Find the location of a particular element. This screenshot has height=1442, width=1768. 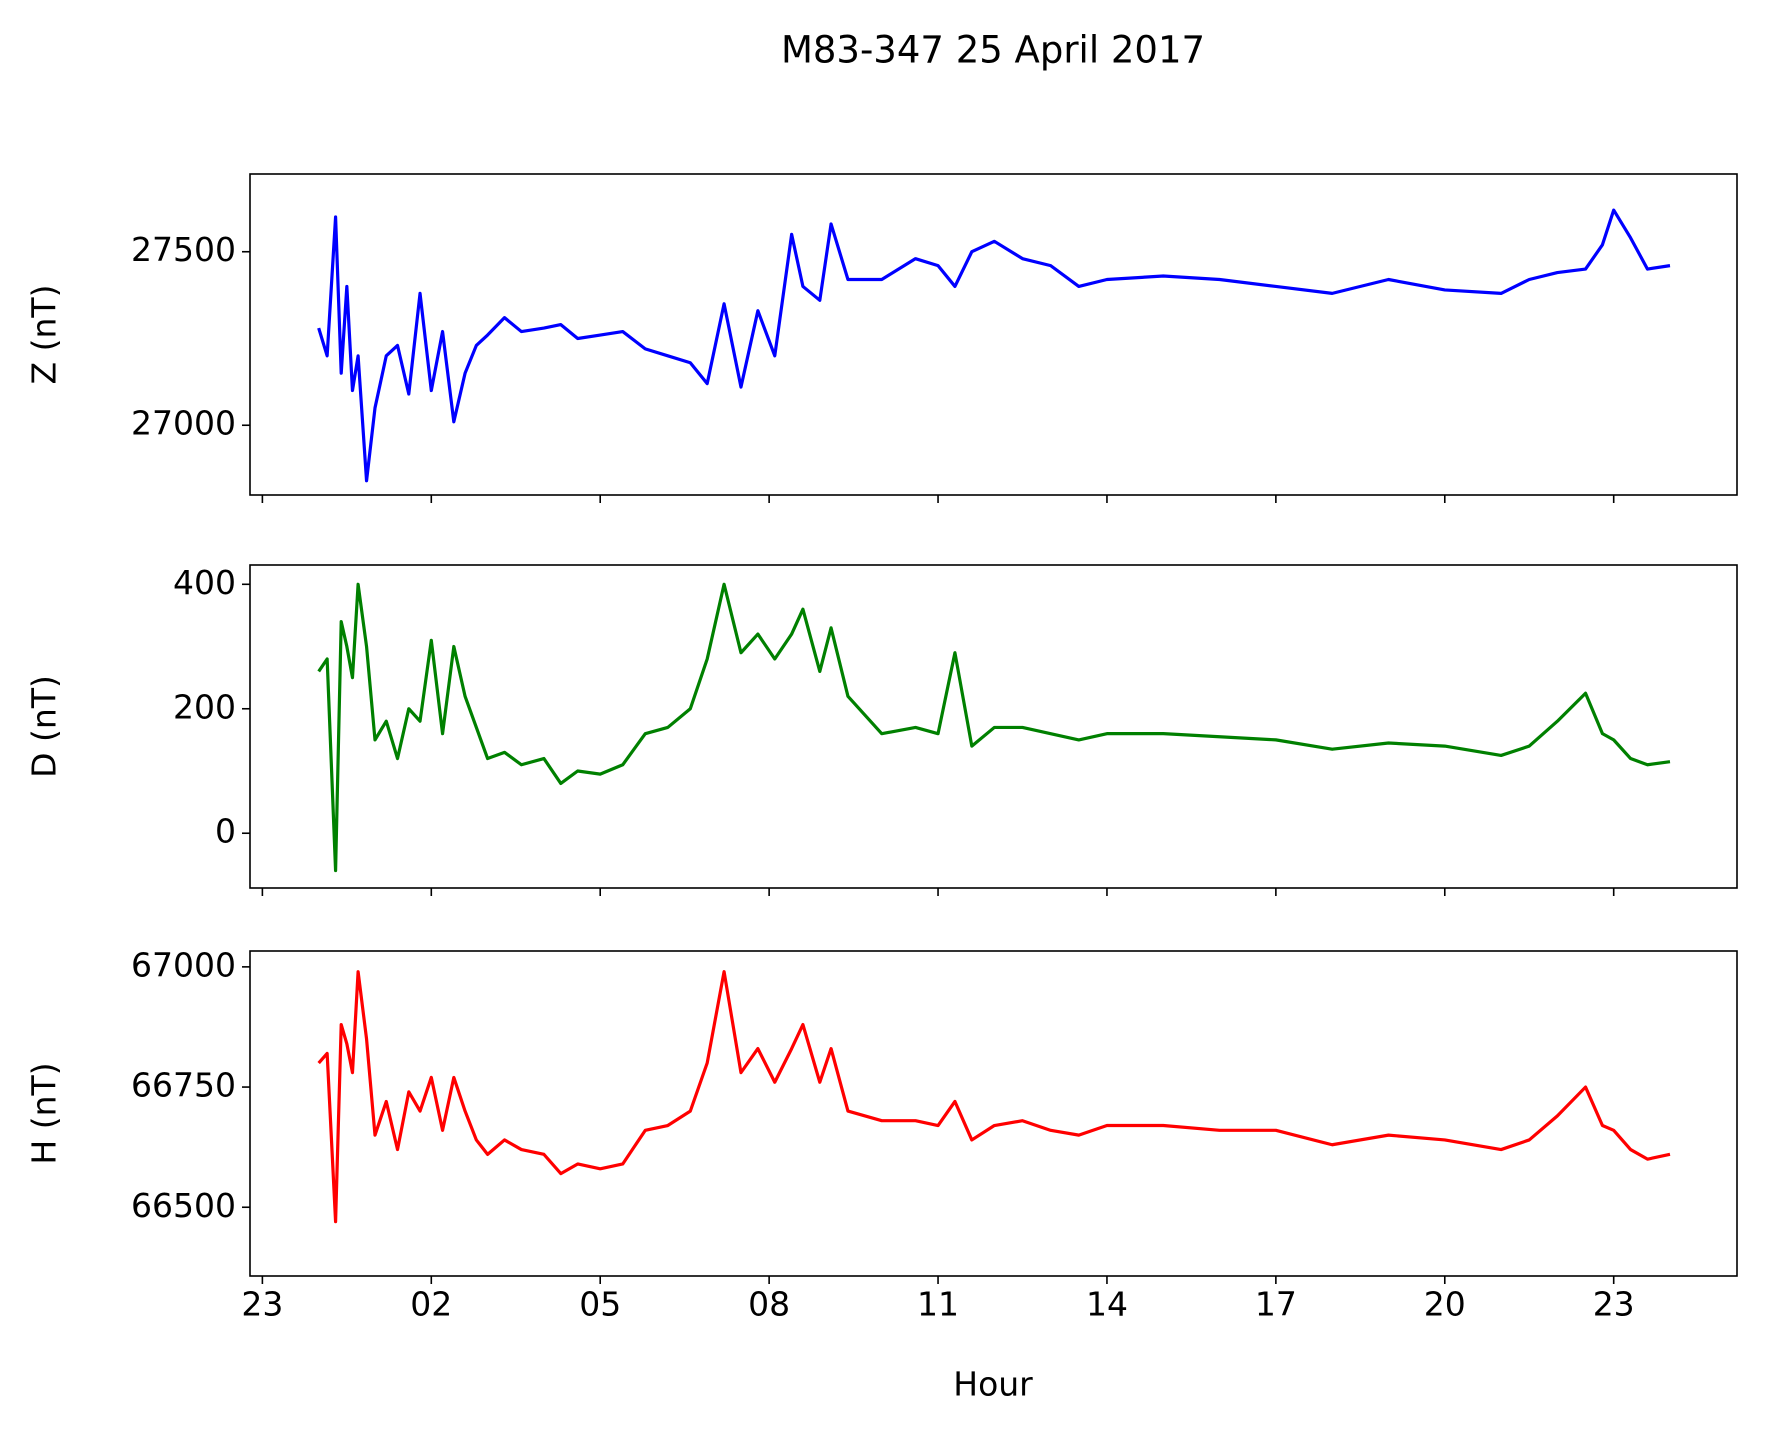

chart-title: M83-347 25 April 2017 is located at coordinates (993, 50).